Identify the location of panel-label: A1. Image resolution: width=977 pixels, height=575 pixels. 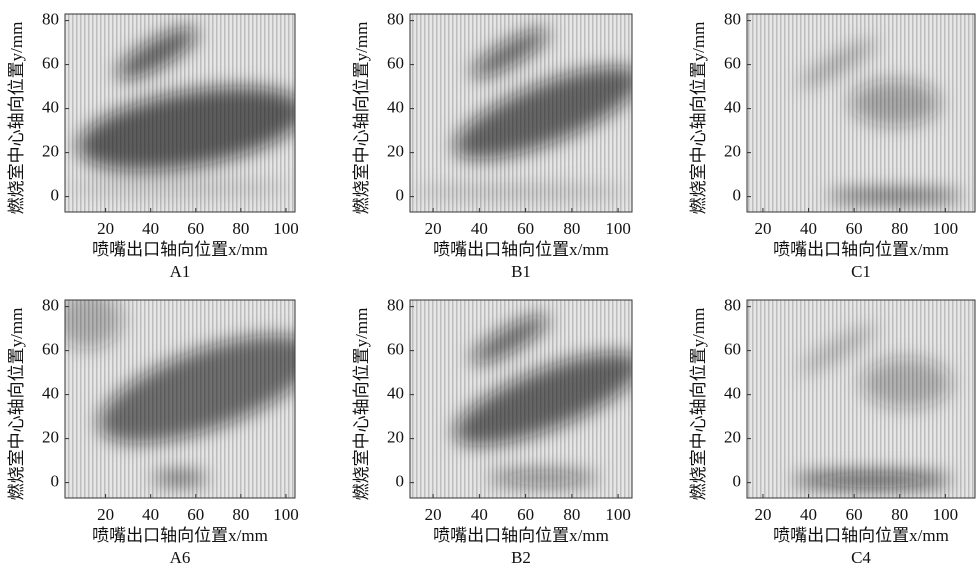
(180, 271).